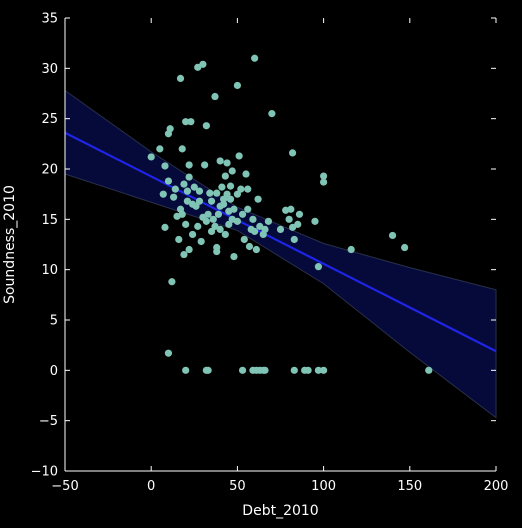 The image size is (522, 528). I want to click on y-axis-label: Soundness_2010, so click(10, 244).